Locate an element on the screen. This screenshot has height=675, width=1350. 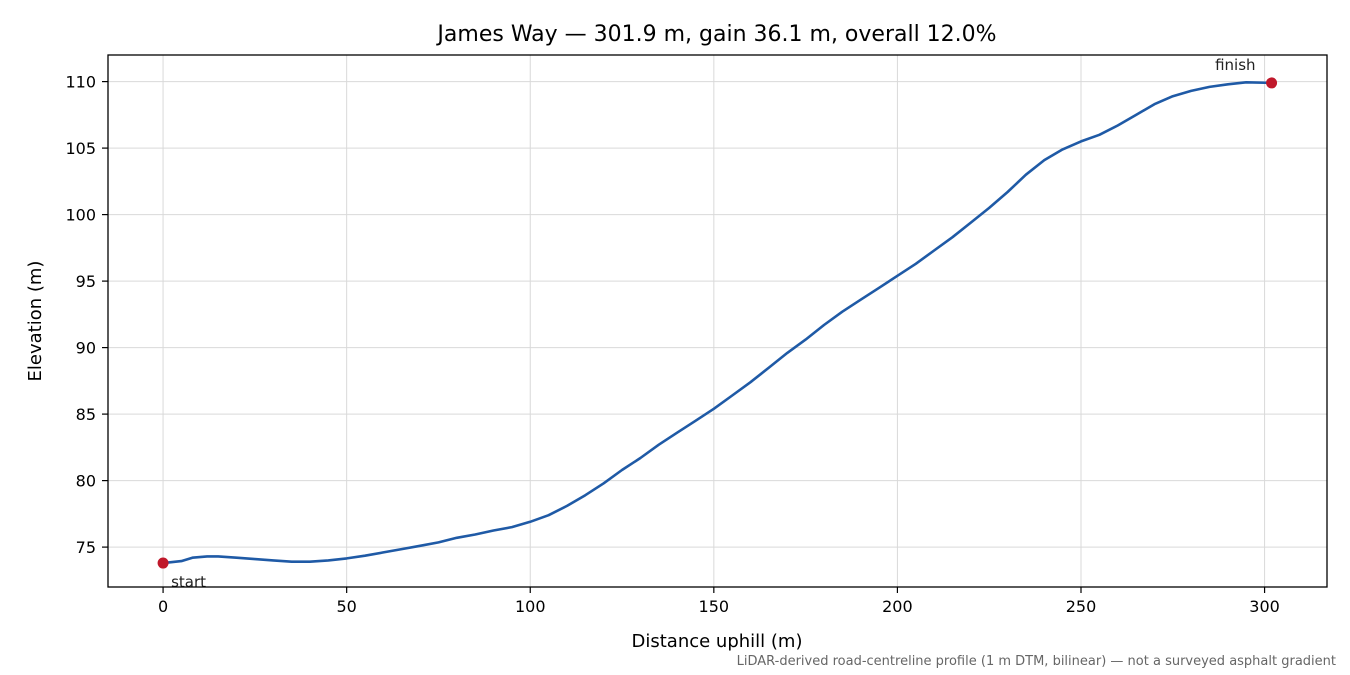
x-tick-label: 300 is located at coordinates (1264, 606).